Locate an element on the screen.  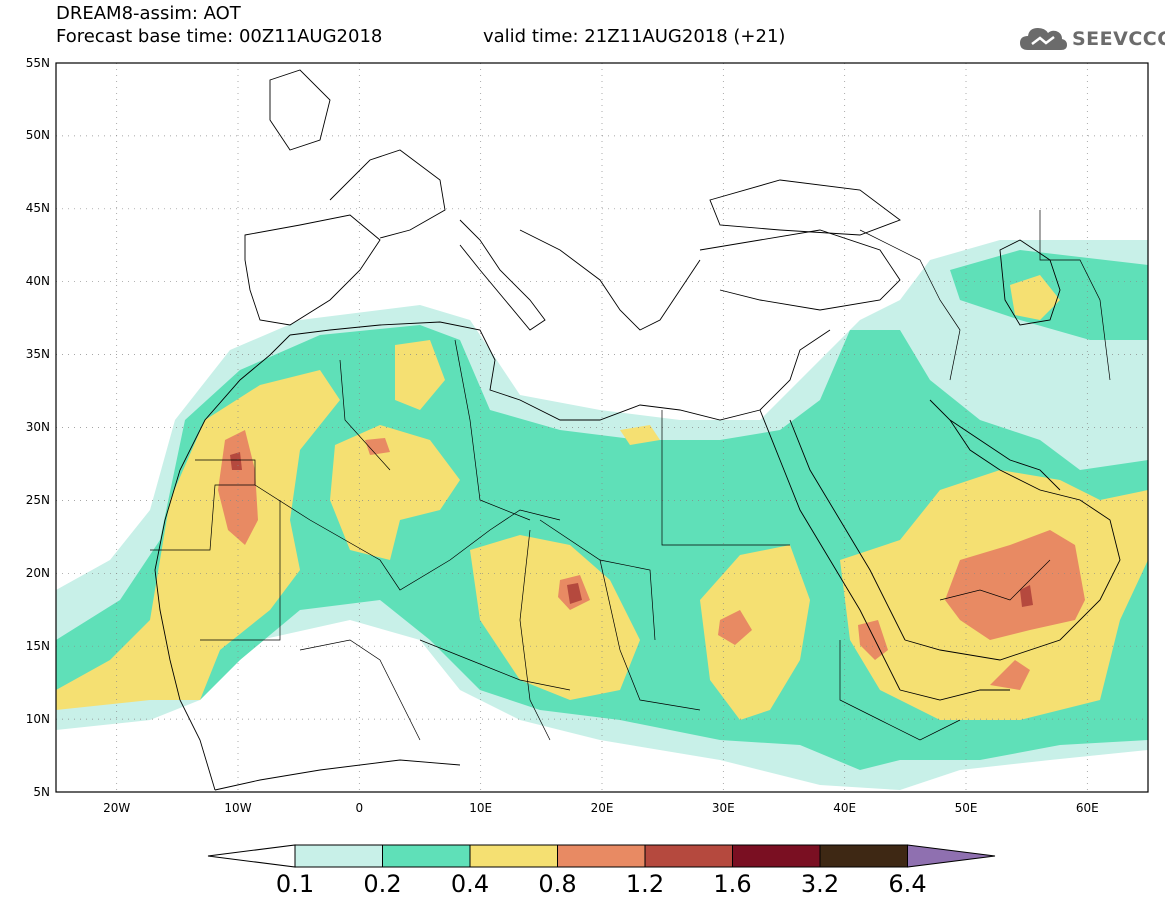
lat-label: 30N is located at coordinates (38, 427).